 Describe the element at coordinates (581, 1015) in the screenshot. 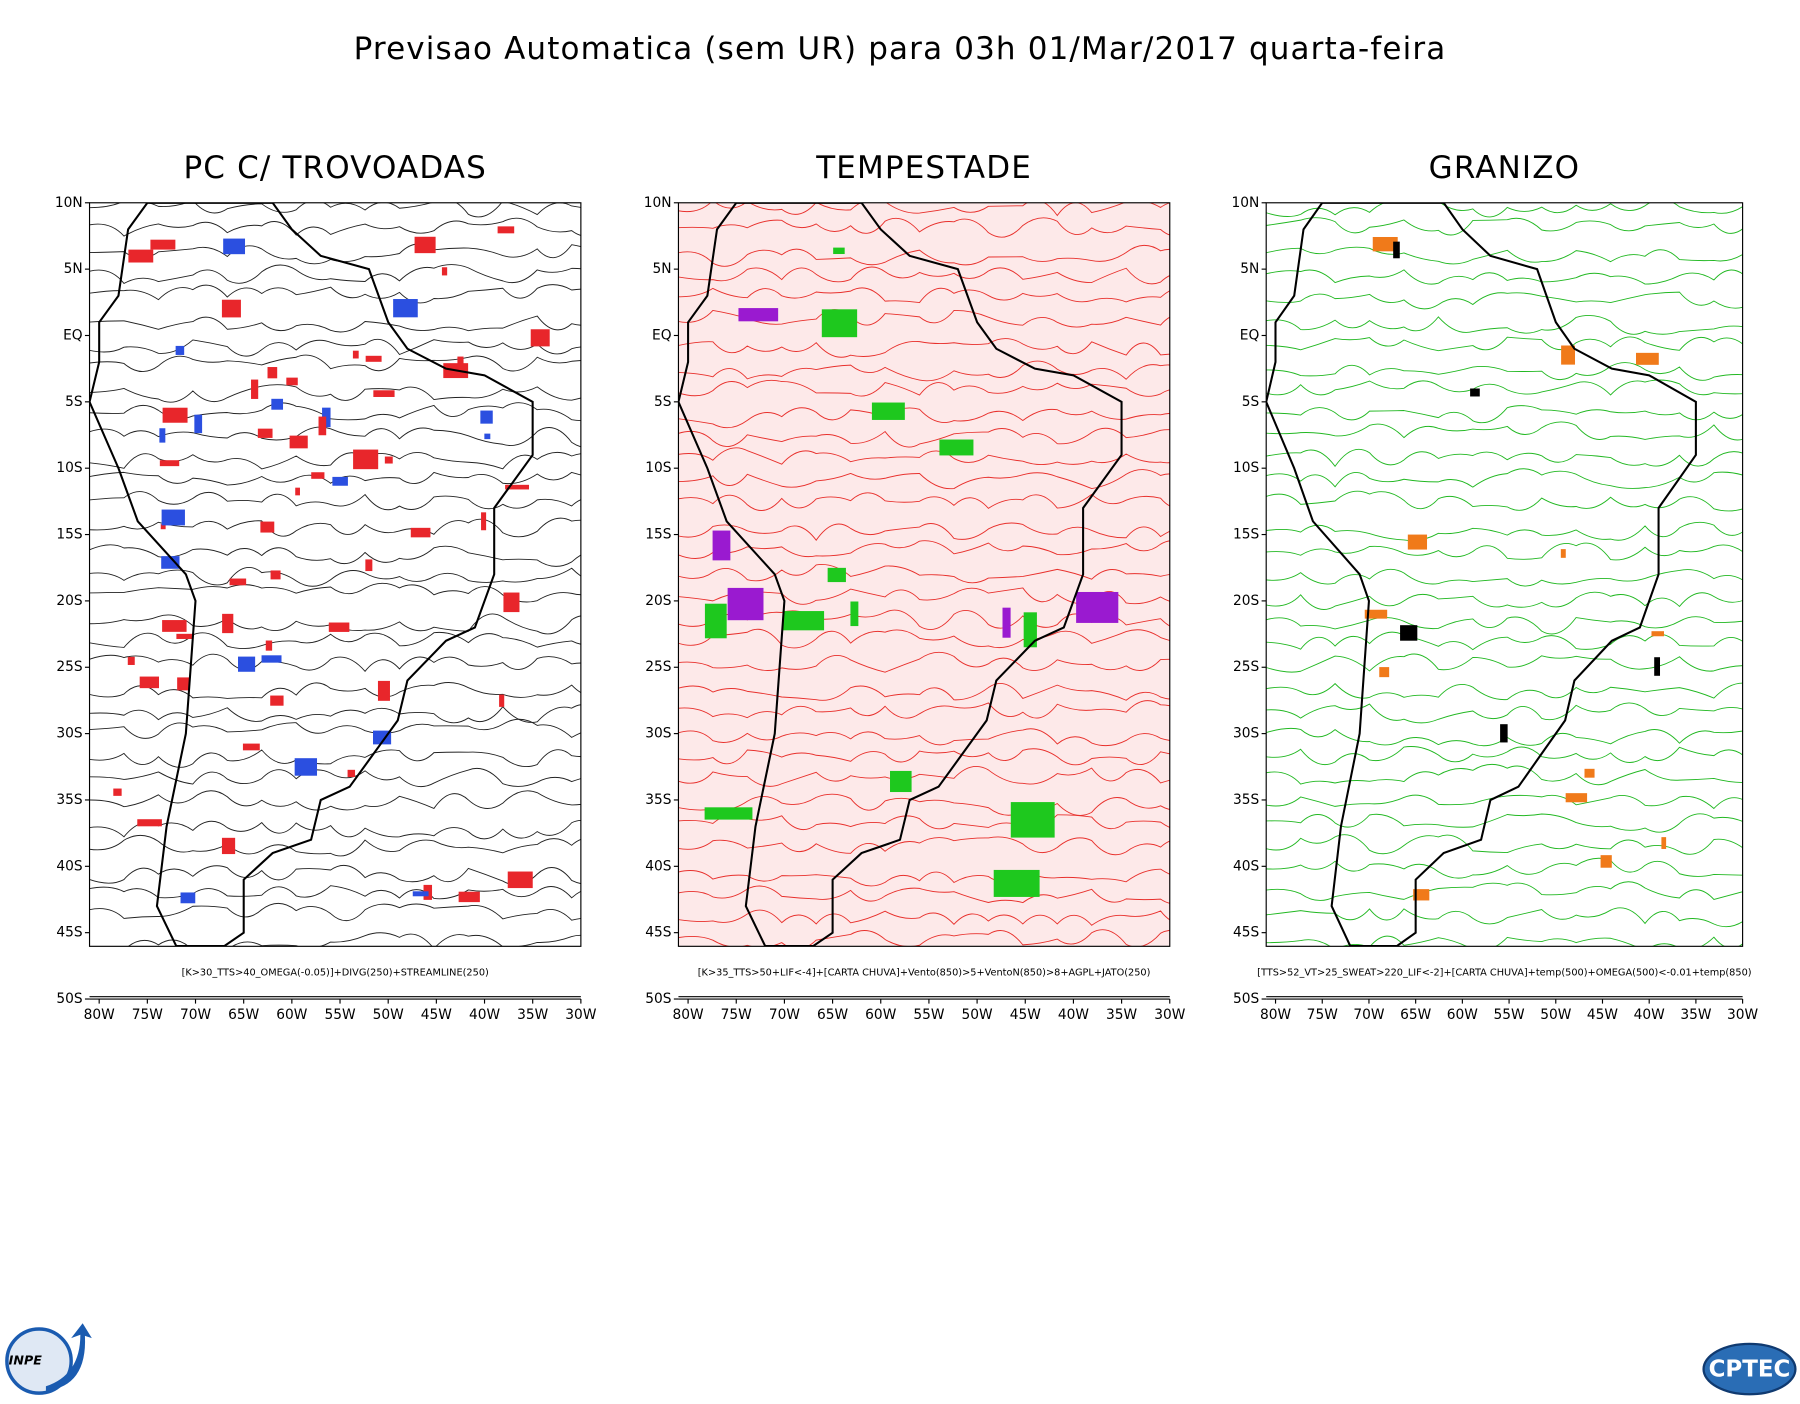

I see `lon-label: 30W` at that location.